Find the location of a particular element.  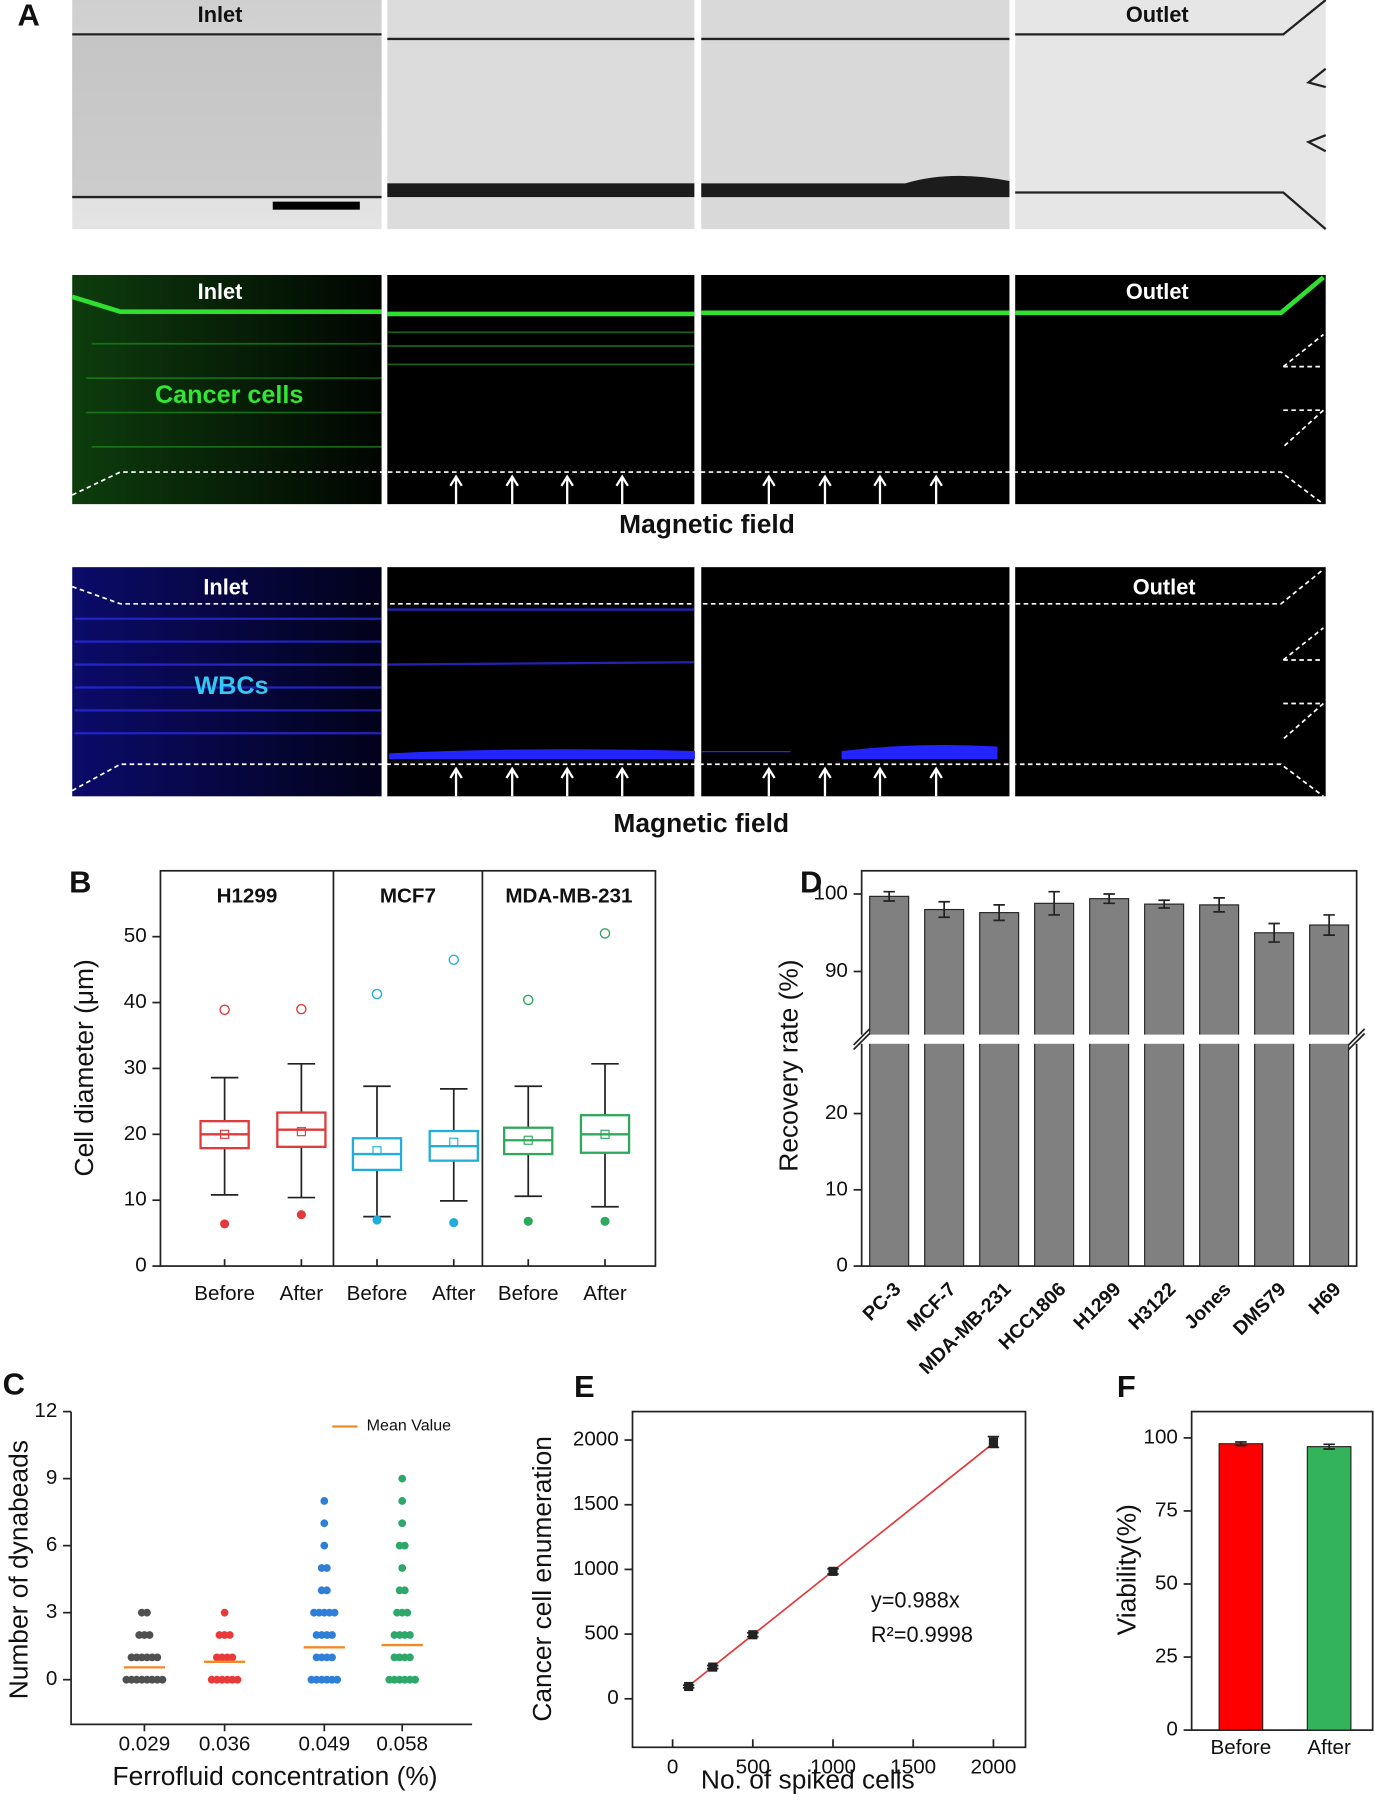

panel-label: E is located at coordinates (584, 1386).